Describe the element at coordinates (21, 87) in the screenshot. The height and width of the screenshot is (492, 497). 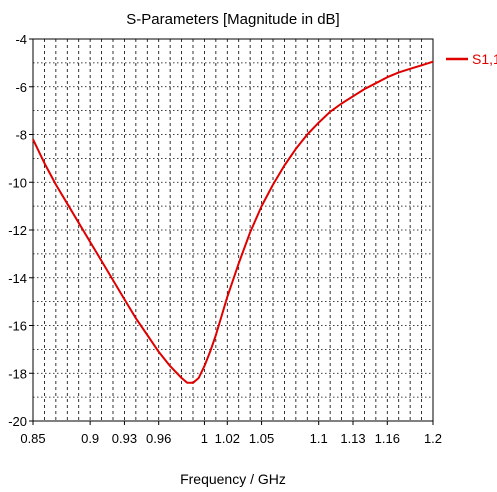
I see `y-tick-label: -6` at that location.